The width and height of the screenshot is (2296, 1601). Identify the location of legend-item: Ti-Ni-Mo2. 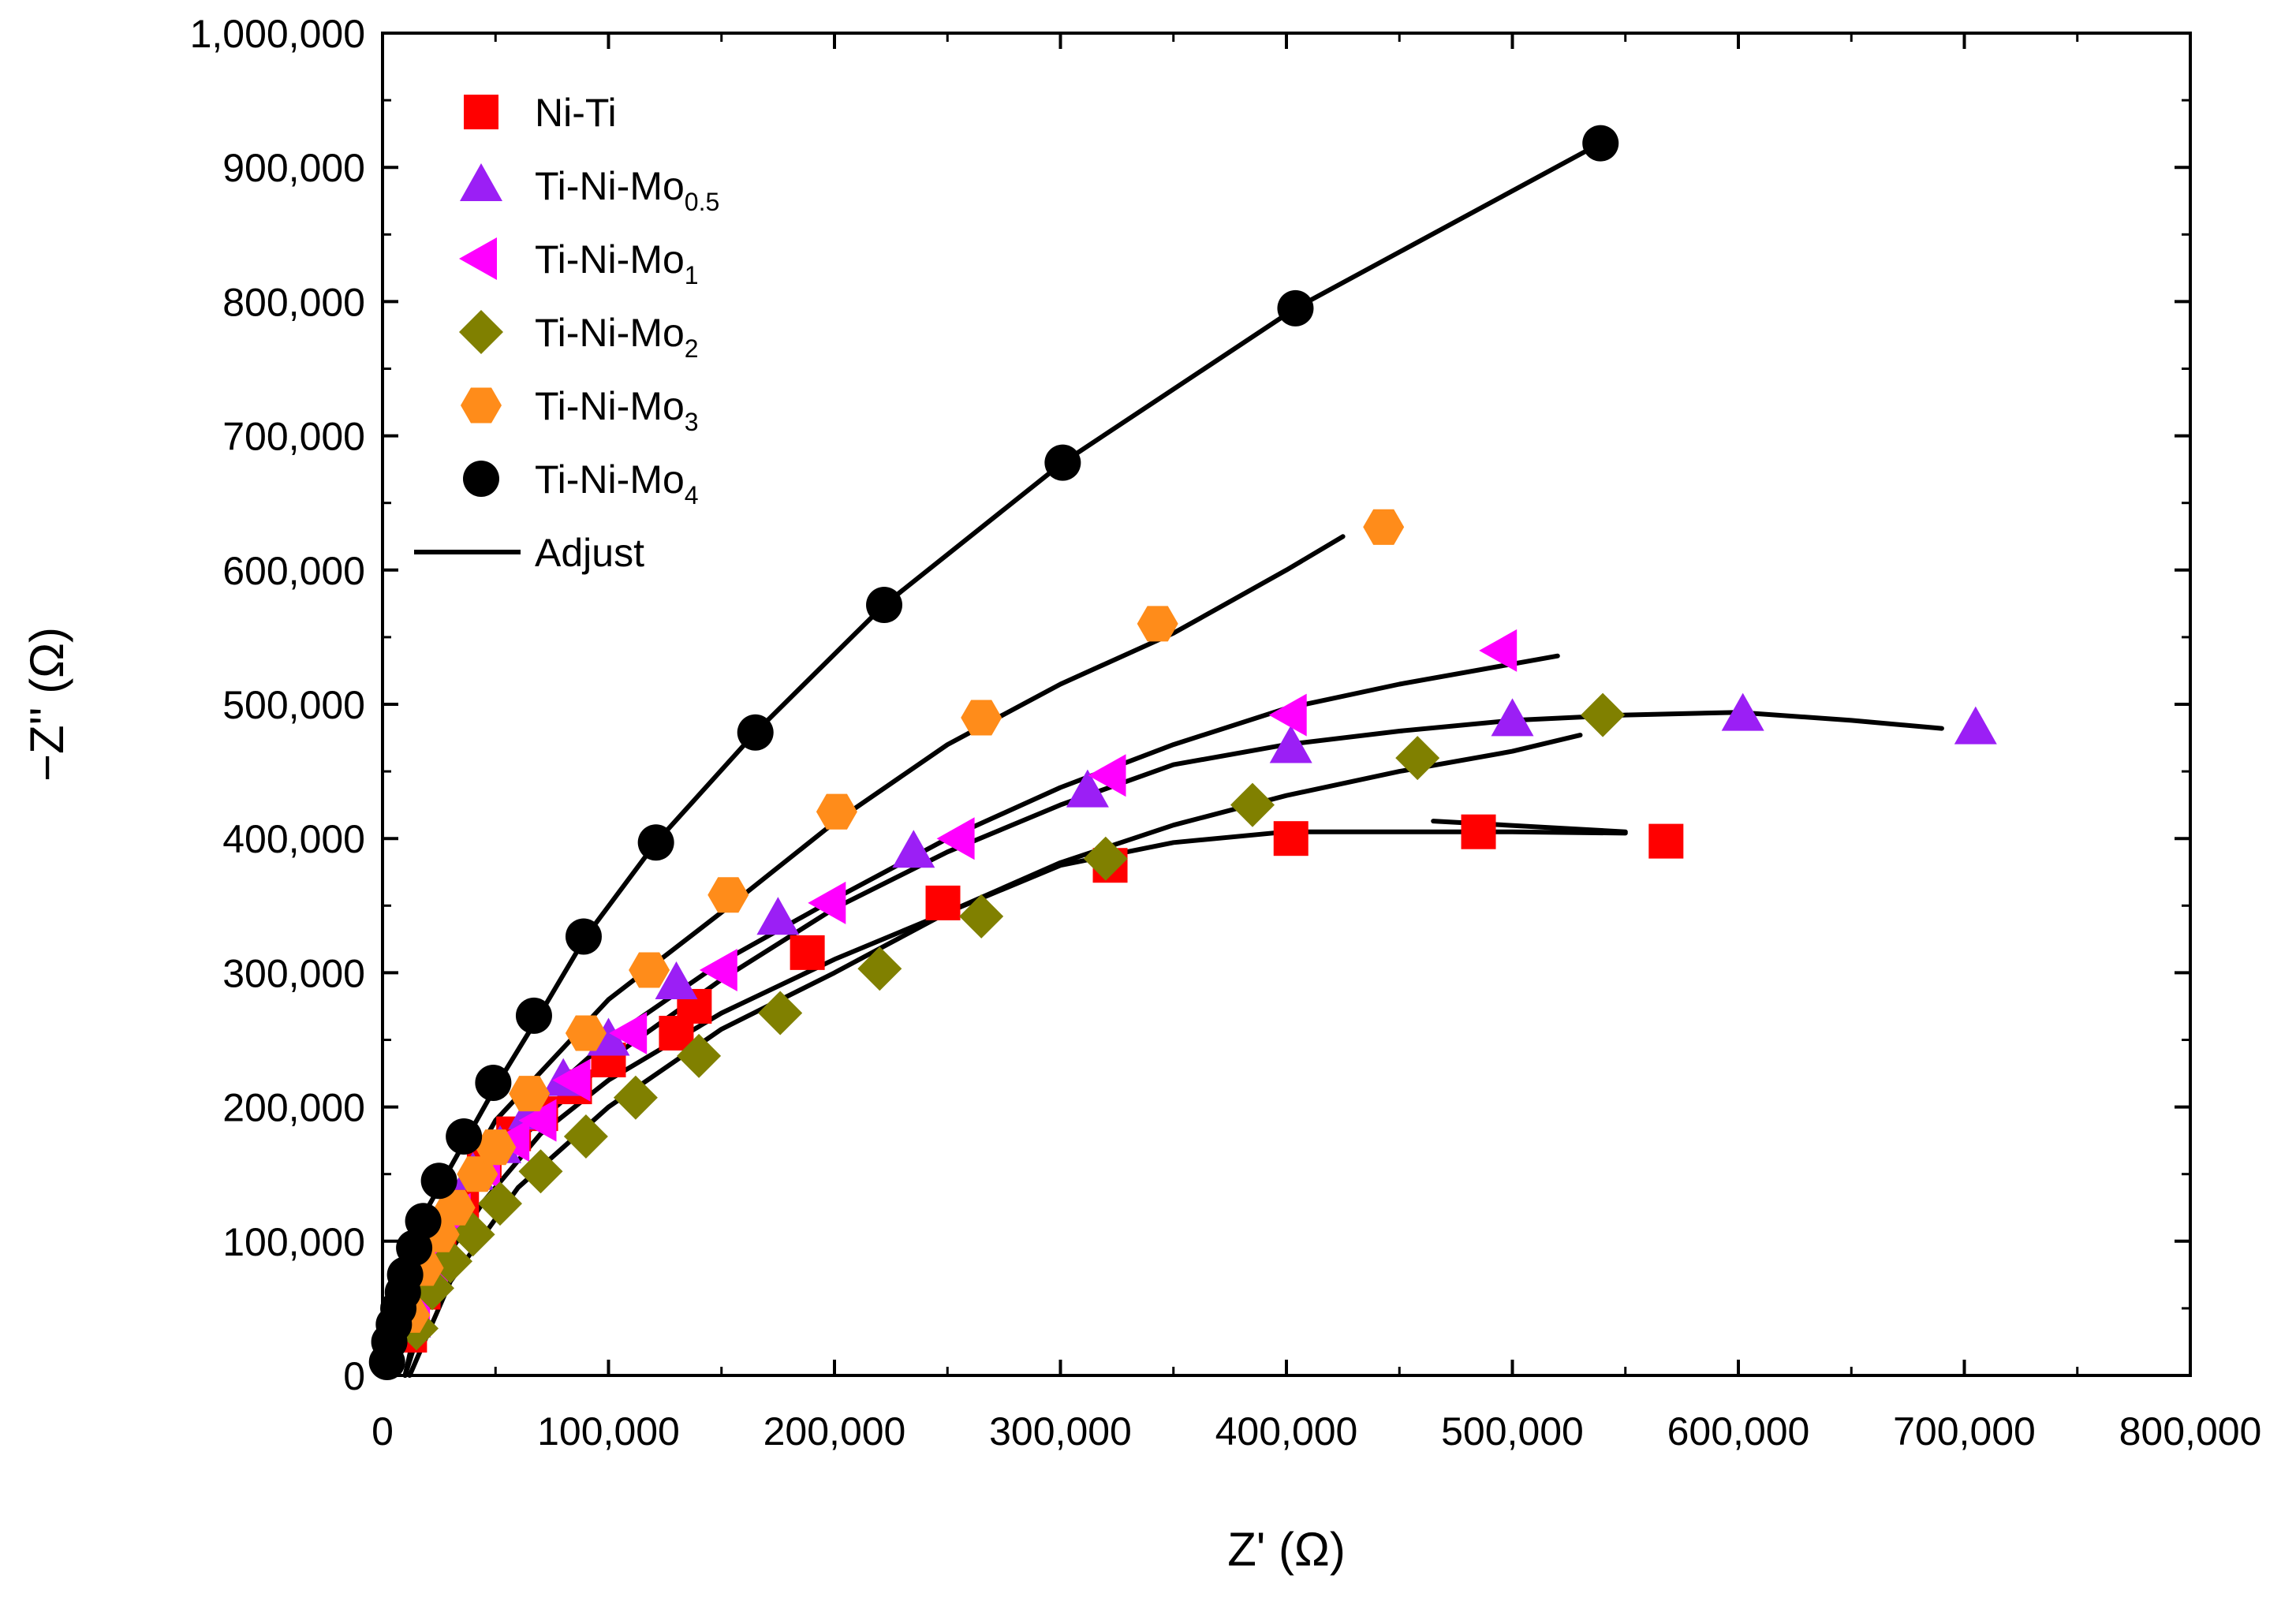
(579, 336).